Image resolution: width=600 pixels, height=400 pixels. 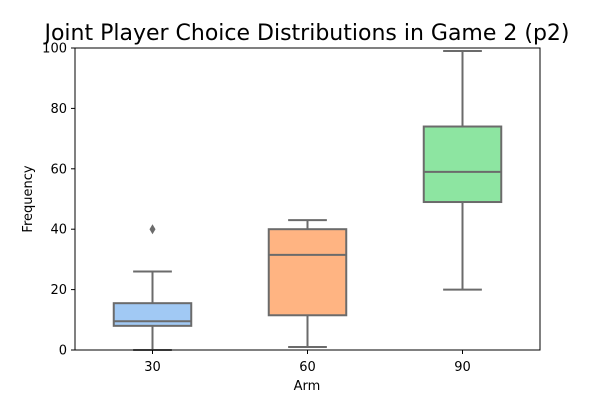 What do you see at coordinates (152, 367) in the screenshot?
I see `x-tick-label: 30` at bounding box center [152, 367].